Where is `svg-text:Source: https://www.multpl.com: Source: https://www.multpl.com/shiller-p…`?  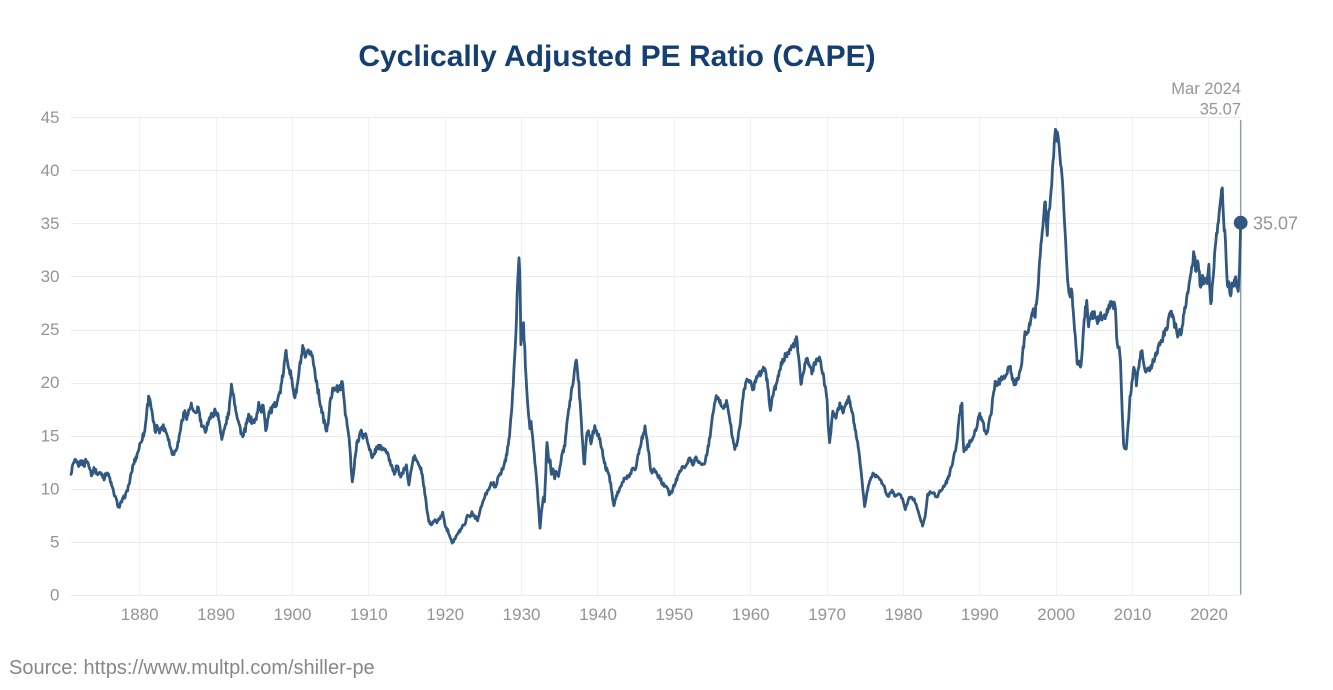
svg-text:Source: https://www.multpl.com: Source: https://www.multpl.com/shiller-p… is located at coordinates (192, 668).